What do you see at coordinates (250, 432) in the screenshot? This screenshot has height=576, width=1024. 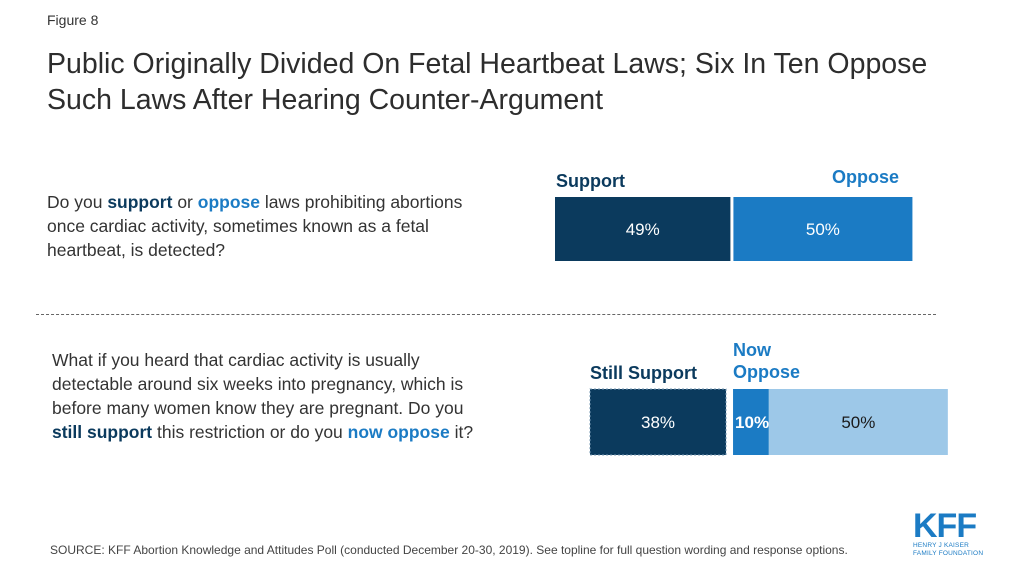 I see `question-2-text-b: this restriction or do you` at bounding box center [250, 432].